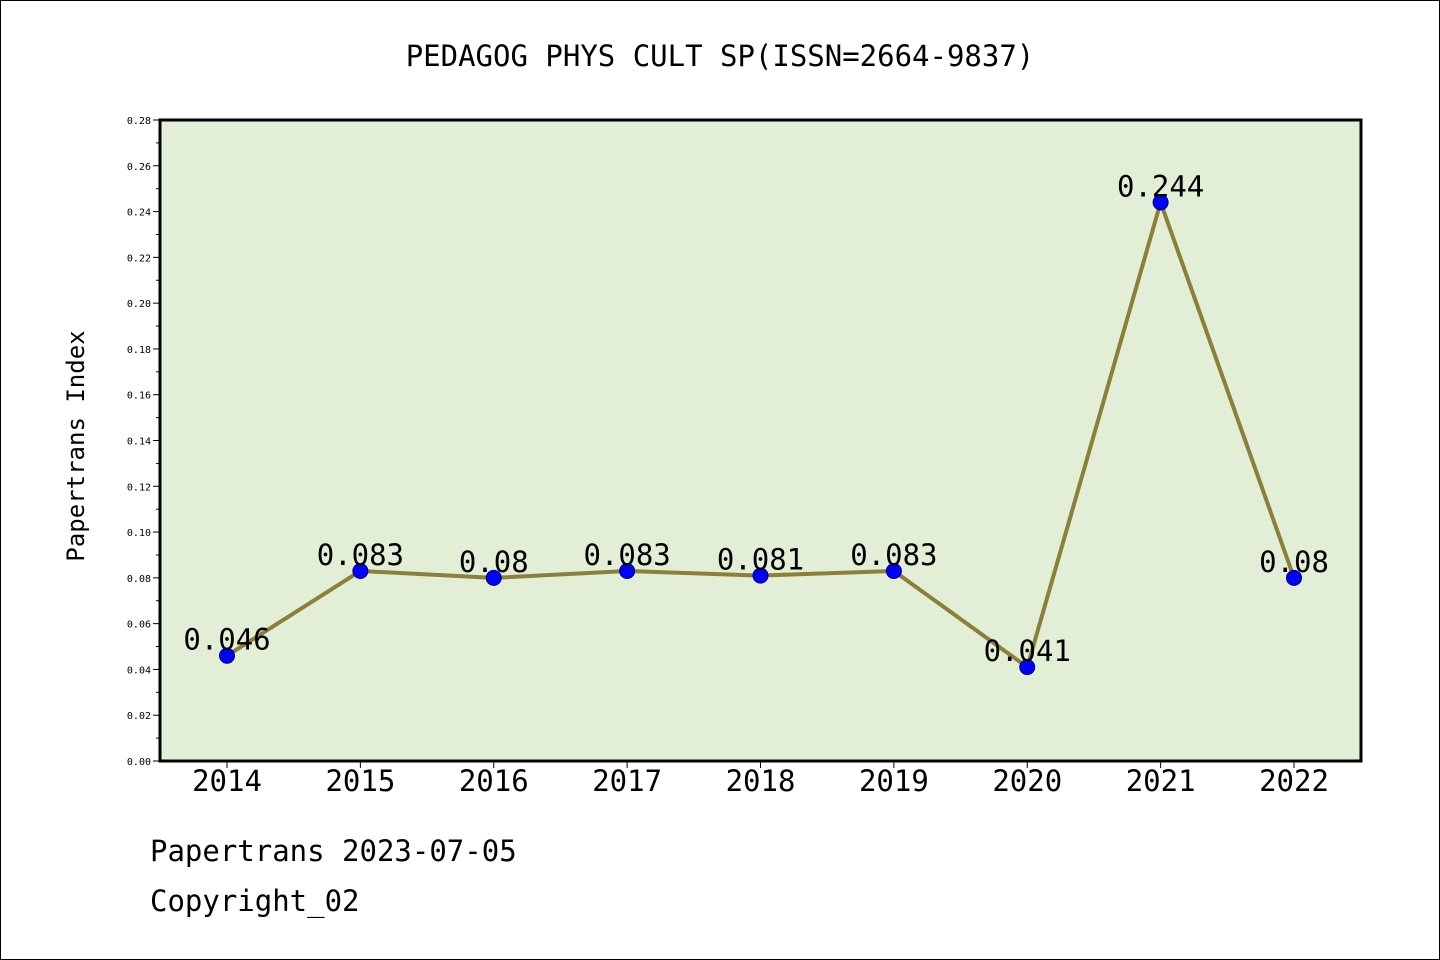 This screenshot has width=1440, height=960. Describe the element at coordinates (139, 579) in the screenshot. I see `y-tick-label: 0.08` at that location.